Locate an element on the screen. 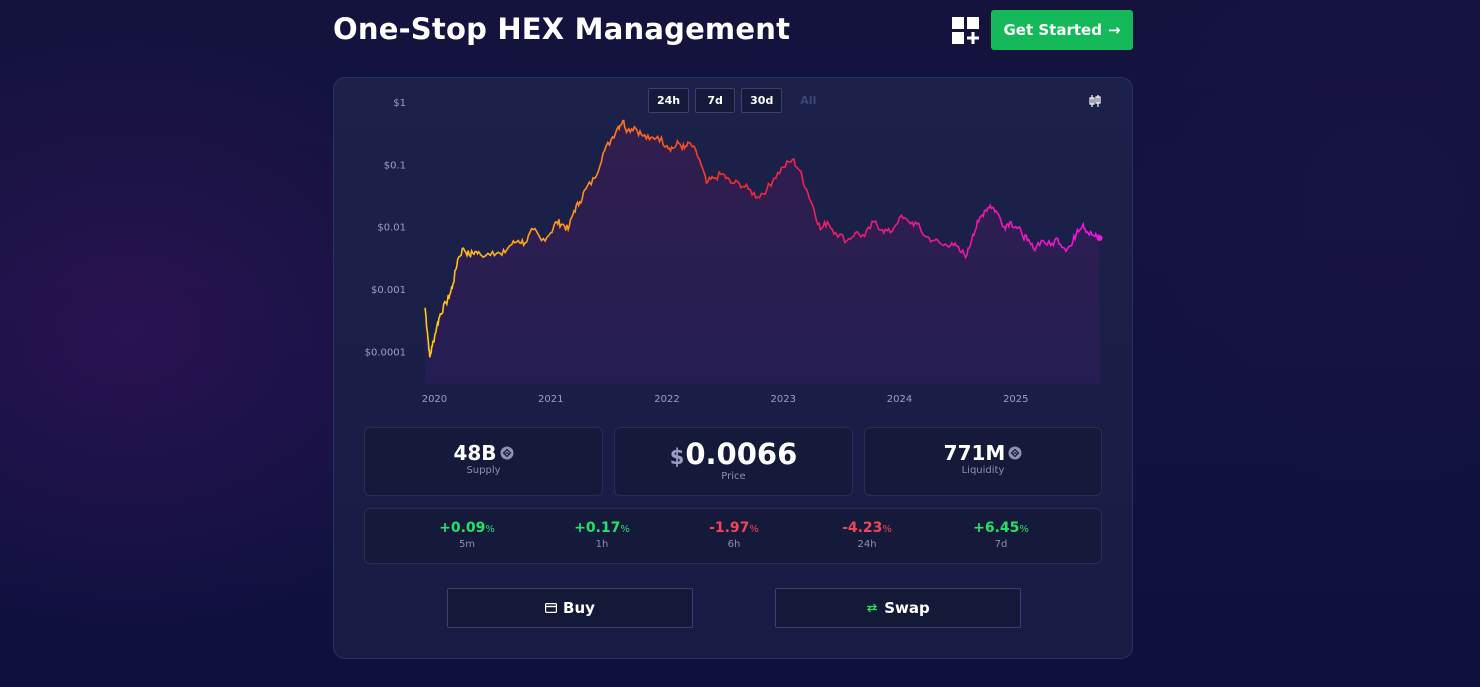  buy-button: Buy is located at coordinates (570, 608).